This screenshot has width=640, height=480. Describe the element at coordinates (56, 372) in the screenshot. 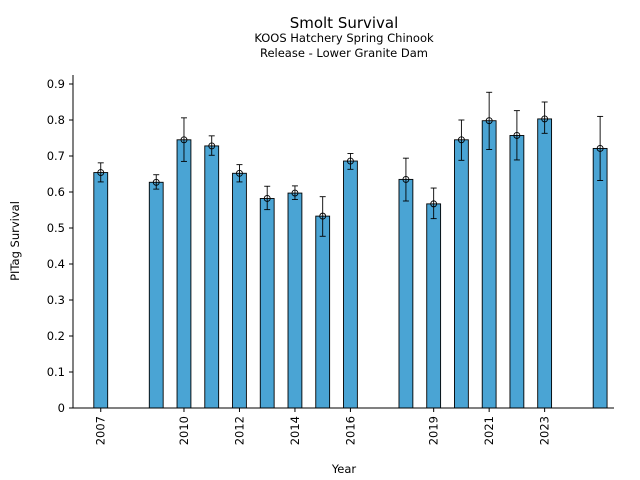

I see `y-tick-label: 0.1` at that location.